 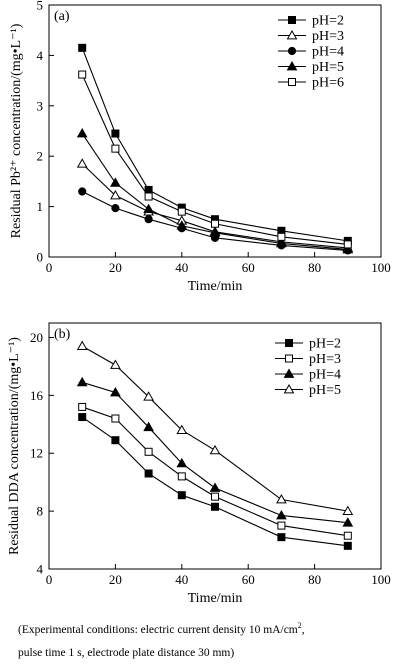 I want to click on panel-label: (b), so click(x=62, y=334).